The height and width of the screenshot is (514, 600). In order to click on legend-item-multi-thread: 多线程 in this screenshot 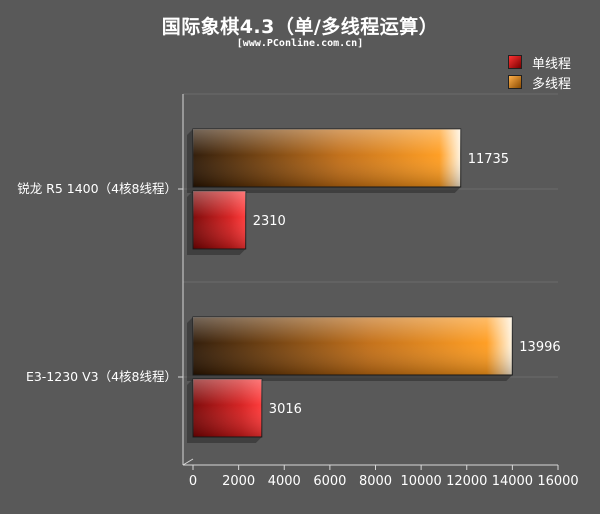, I will do `click(539, 82)`.